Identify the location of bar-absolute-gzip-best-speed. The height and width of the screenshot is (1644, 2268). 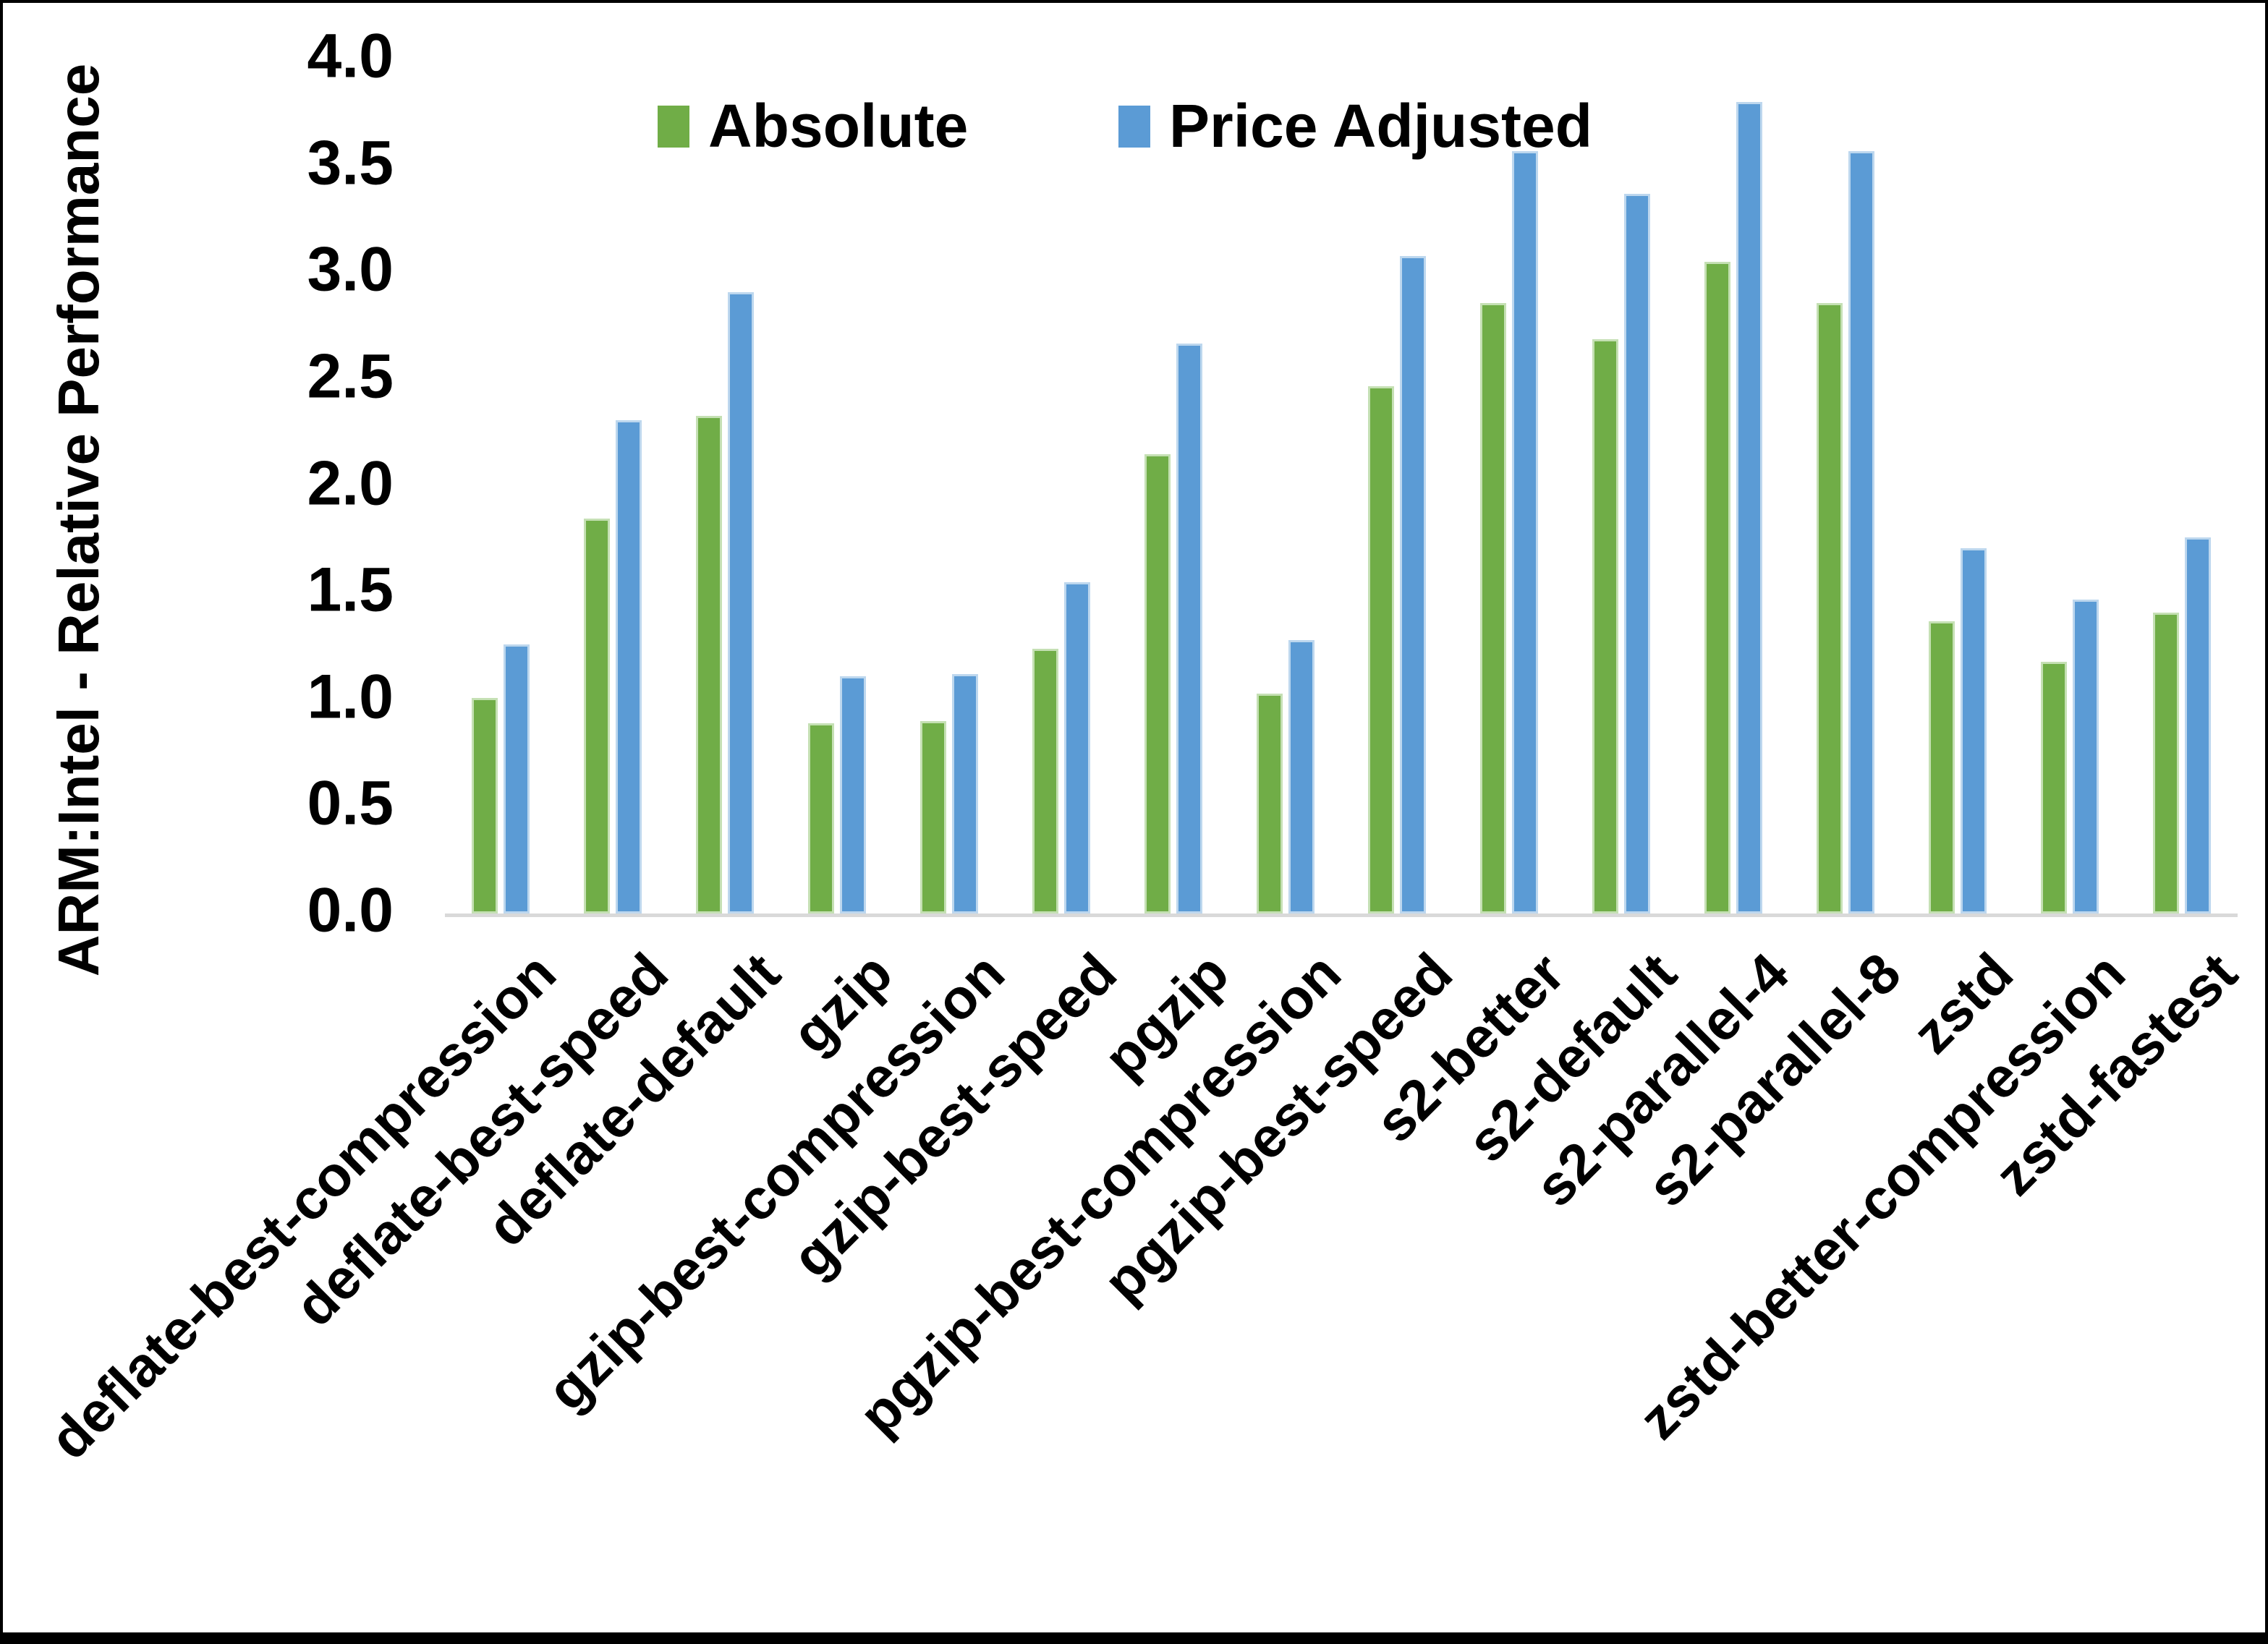
(1045, 781).